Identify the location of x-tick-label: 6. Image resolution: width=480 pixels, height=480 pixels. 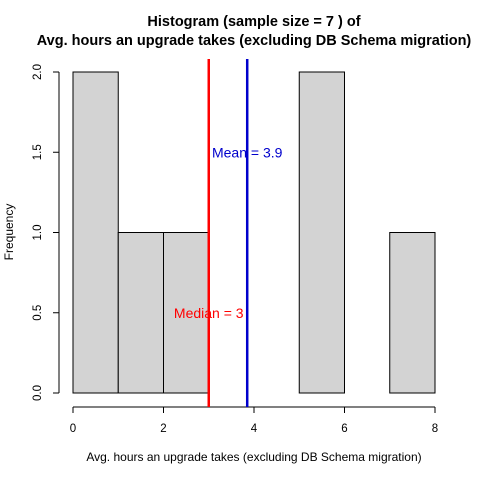
(344, 429).